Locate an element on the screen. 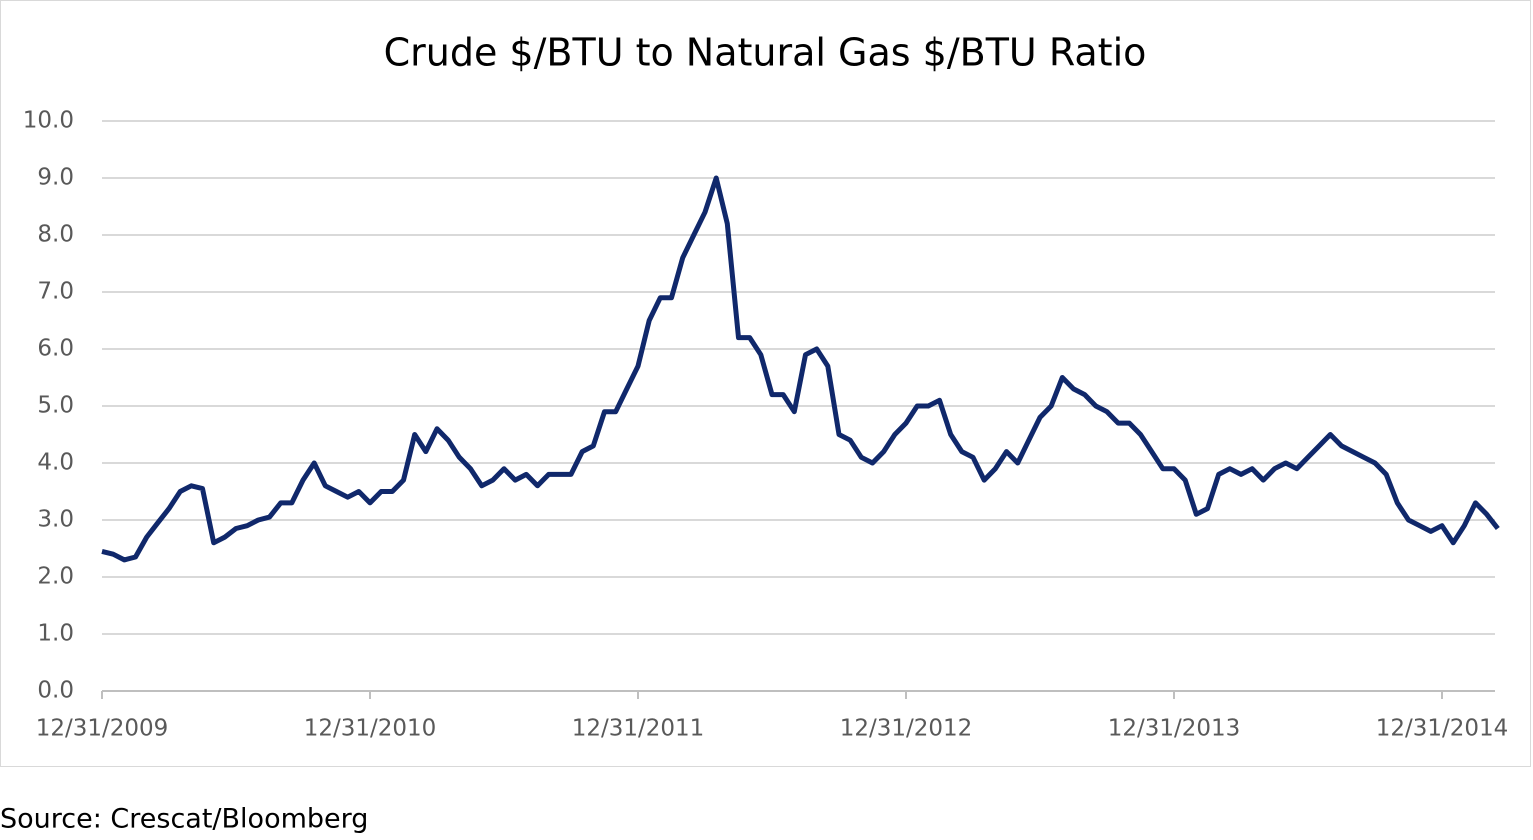  x-tick-label: 12/31/2011 is located at coordinates (638, 729).